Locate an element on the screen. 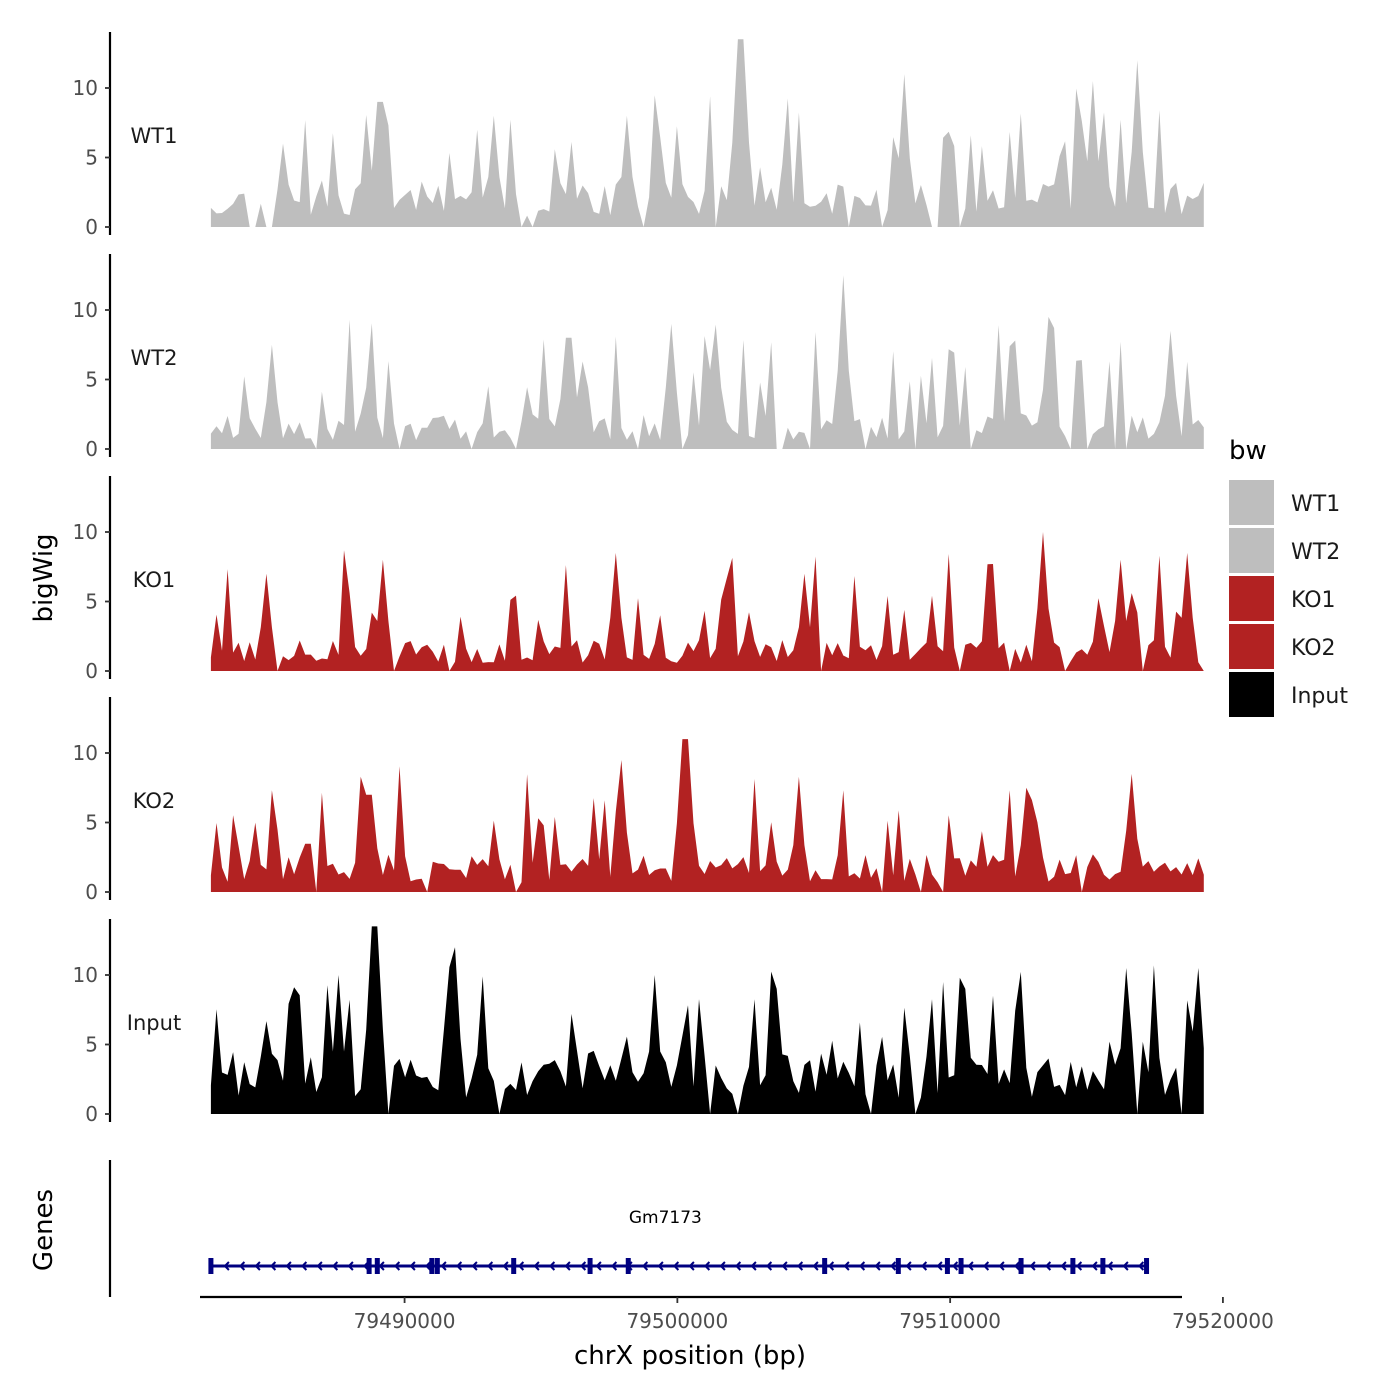  legend-key-wt2 is located at coordinates (1251, 550).